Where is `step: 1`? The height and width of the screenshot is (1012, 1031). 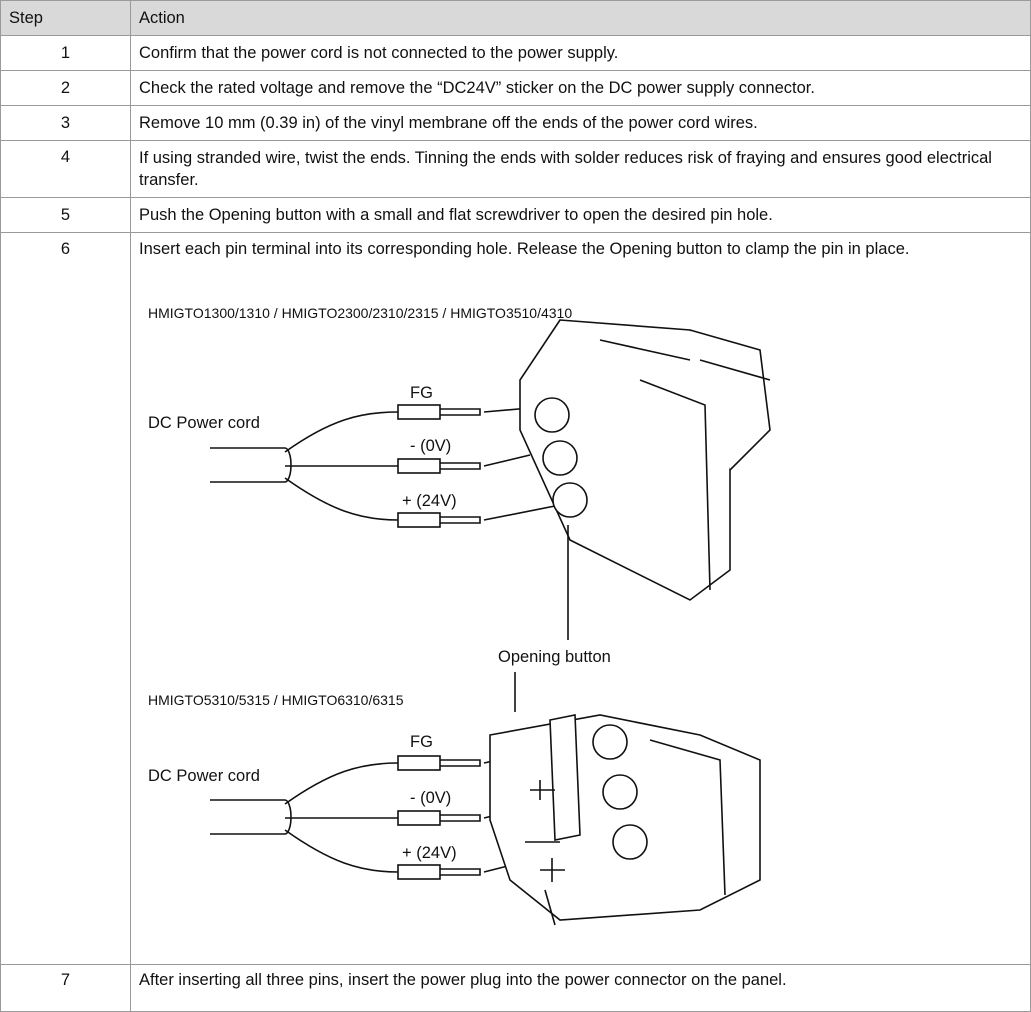
step: 1 is located at coordinates (65, 53).